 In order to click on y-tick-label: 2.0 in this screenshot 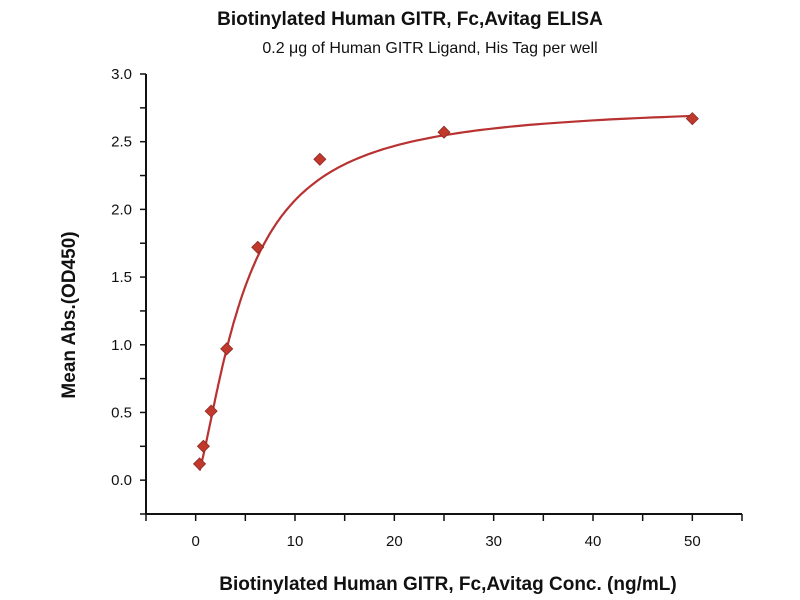, I will do `click(121, 209)`.